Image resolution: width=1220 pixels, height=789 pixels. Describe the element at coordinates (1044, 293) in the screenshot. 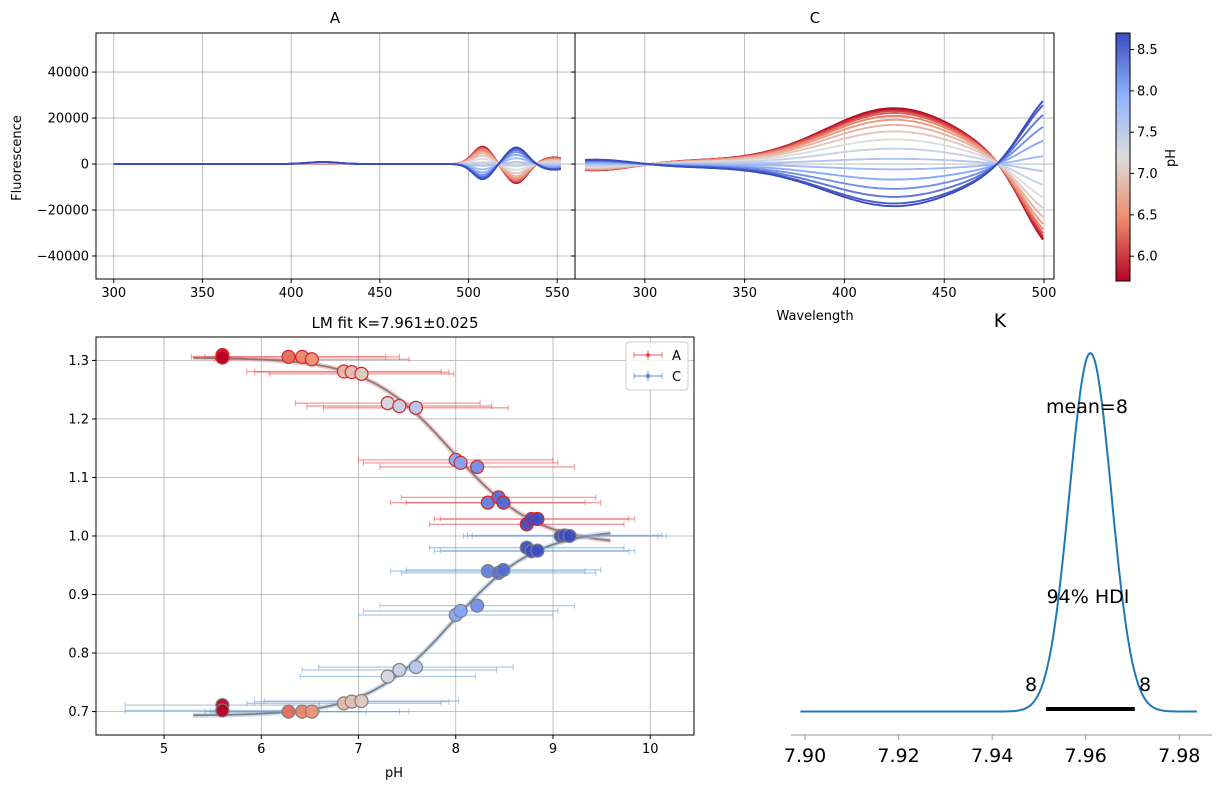

I see `spectra-c-tick-label-x: 500` at that location.